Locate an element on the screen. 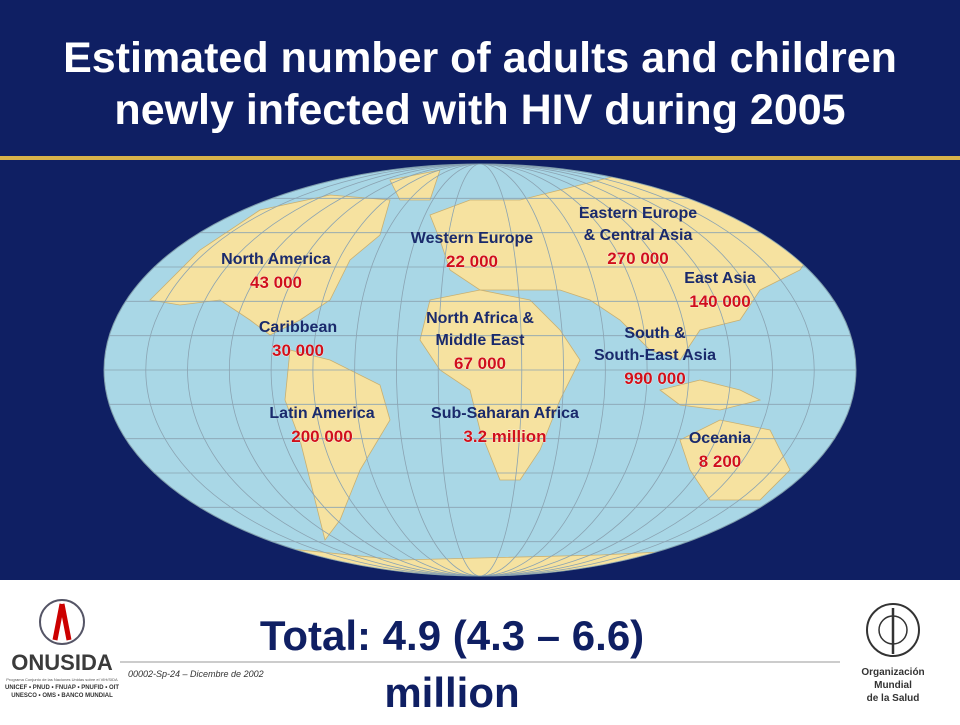 Image resolution: width=960 pixels, height=725 pixels. region-name: Western Europe is located at coordinates (472, 238).